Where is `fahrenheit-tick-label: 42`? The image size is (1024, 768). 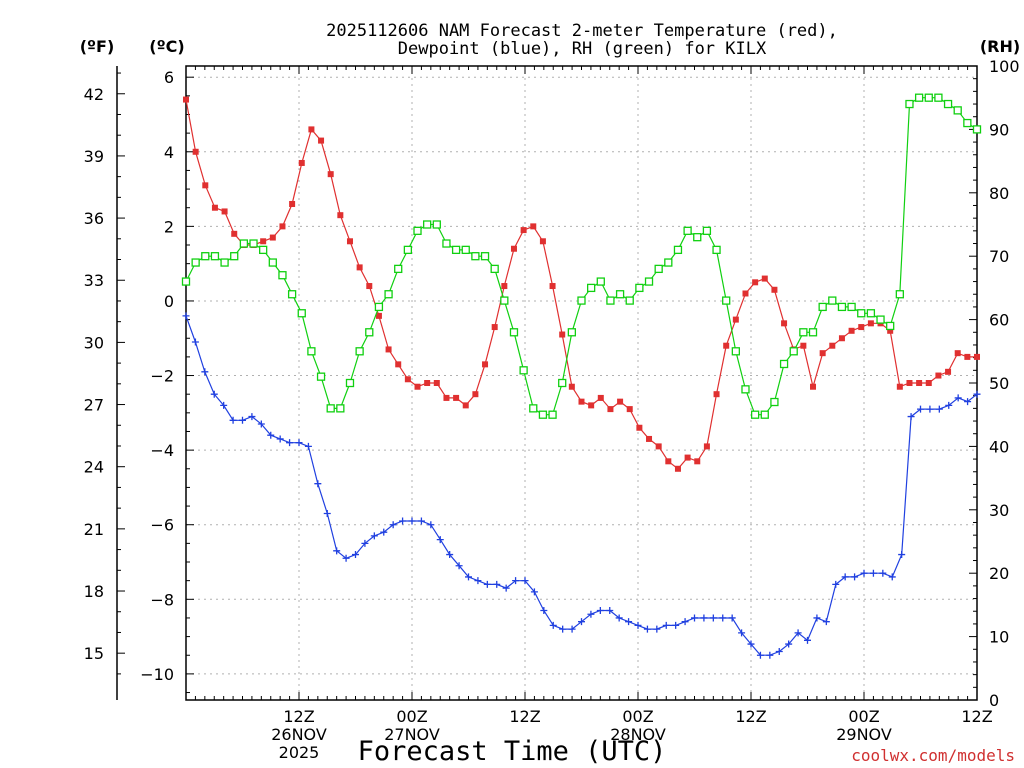 fahrenheit-tick-label: 42 is located at coordinates (94, 94).